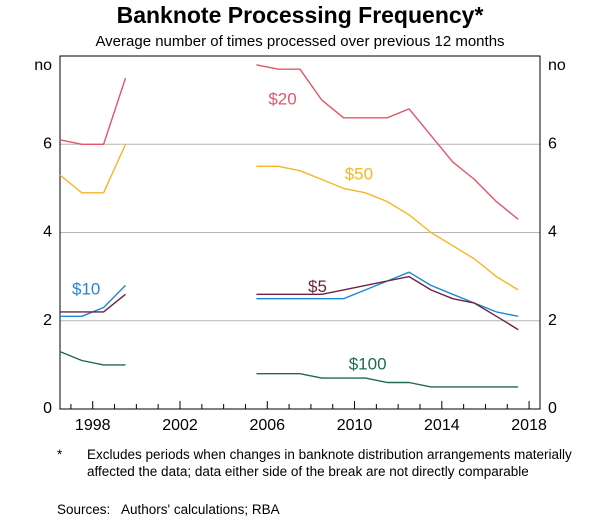  What do you see at coordinates (47, 320) in the screenshot?
I see `y-tick-label-left: 2` at bounding box center [47, 320].